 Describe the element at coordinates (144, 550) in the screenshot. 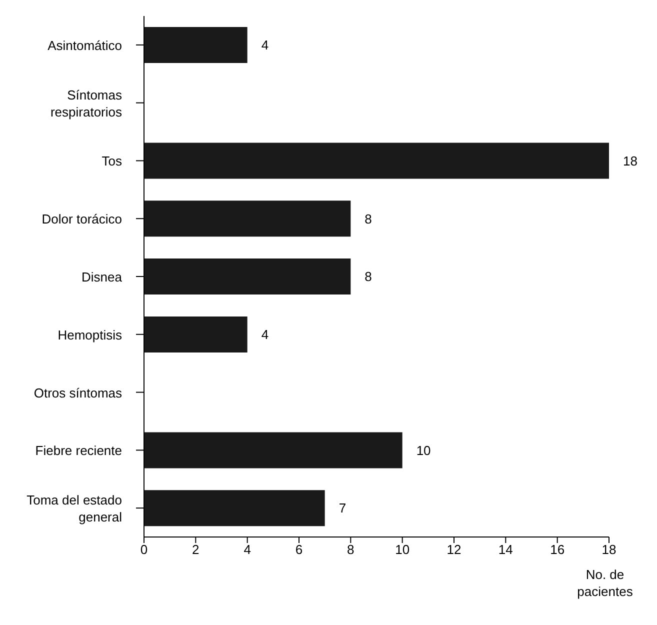

I see `x-tick-label: 0` at that location.